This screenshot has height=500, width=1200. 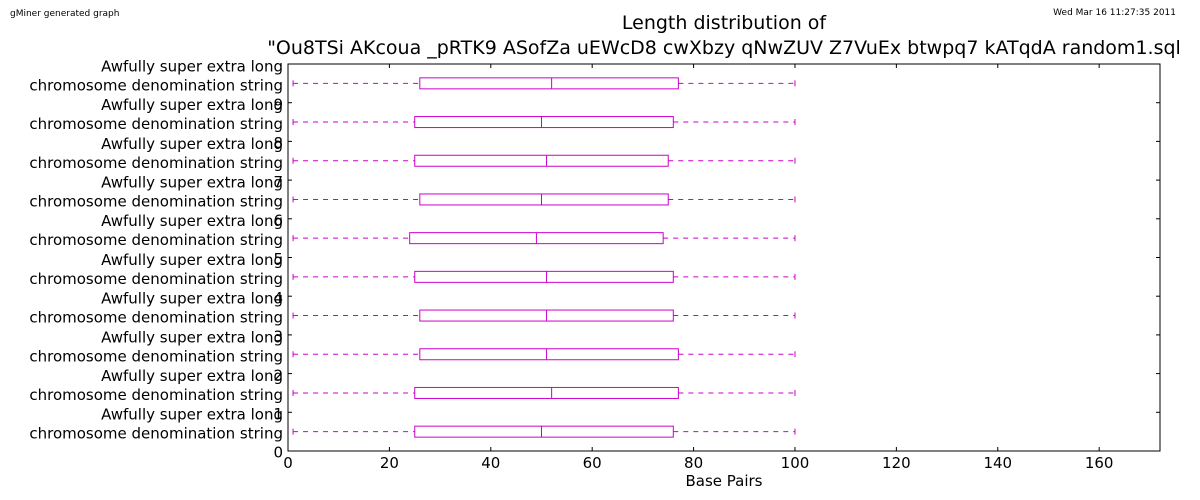 What do you see at coordinates (278, 182) in the screenshot?
I see `y-category-index: 7` at bounding box center [278, 182].